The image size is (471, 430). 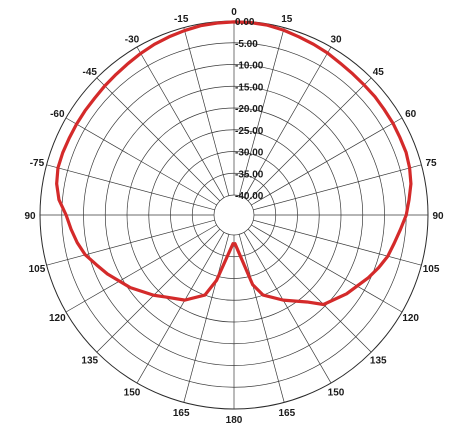 I want to click on angle-tick-label: -60, so click(x=57, y=114).